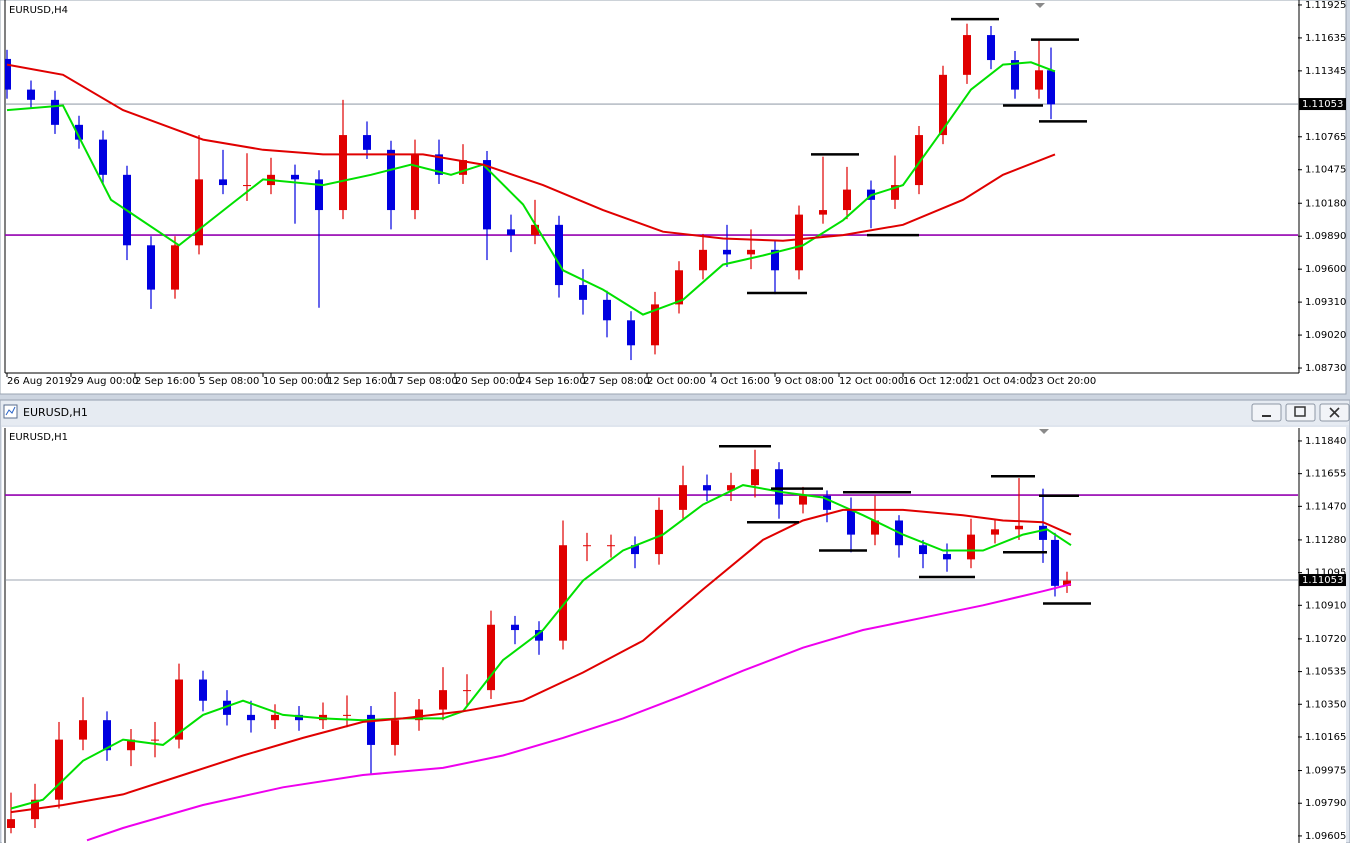 This screenshot has width=1350, height=843. What do you see at coordinates (165, 381) in the screenshot?
I see `x-tick-label: 2 Sep 16:00` at bounding box center [165, 381].